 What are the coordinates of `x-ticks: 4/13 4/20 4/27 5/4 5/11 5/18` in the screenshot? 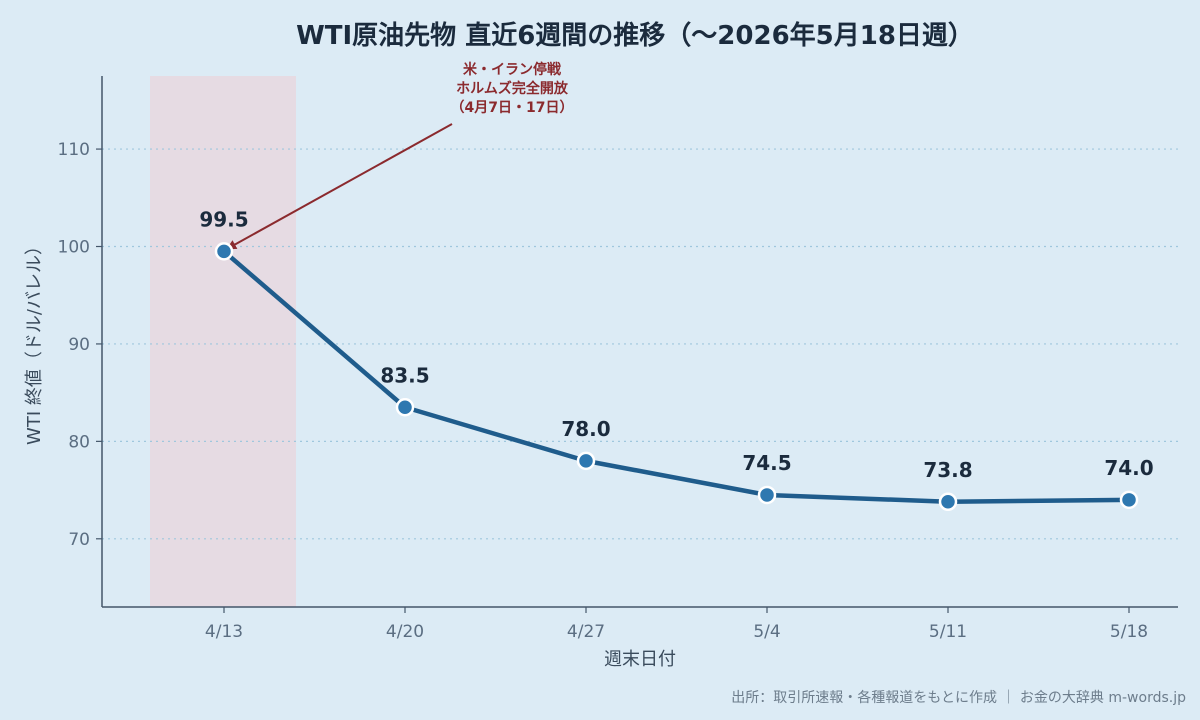 It's located at (676, 624).